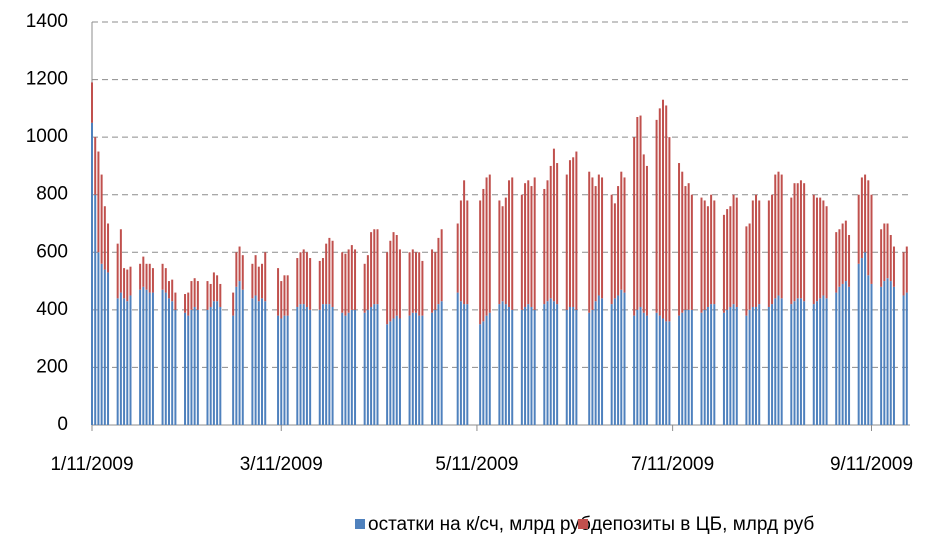  I want to click on x-tick-label: 5/11/2009, so click(476, 464).